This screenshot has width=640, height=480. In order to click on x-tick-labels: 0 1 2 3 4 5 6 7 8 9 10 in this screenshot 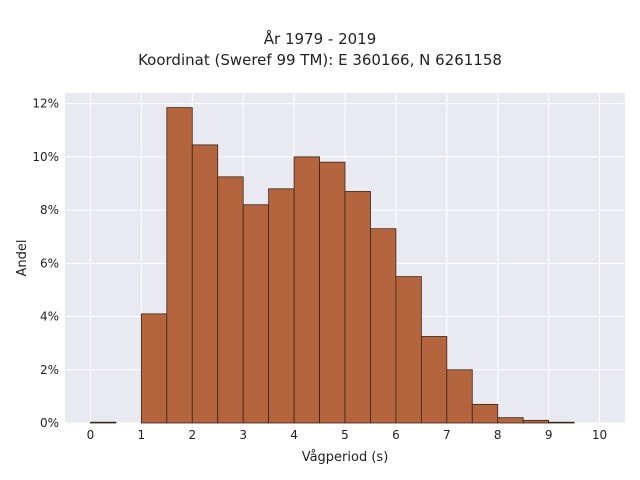, I will do `click(347, 435)`.